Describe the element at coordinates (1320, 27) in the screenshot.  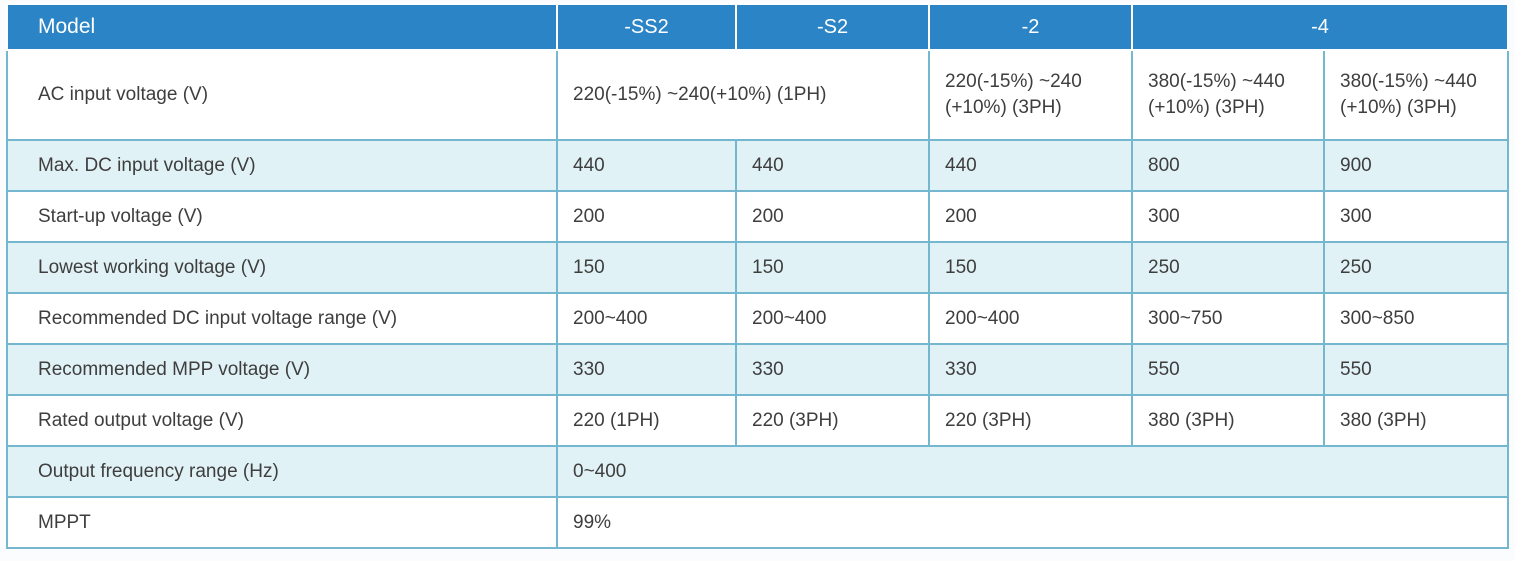
I see `column-header-4: -4` at that location.